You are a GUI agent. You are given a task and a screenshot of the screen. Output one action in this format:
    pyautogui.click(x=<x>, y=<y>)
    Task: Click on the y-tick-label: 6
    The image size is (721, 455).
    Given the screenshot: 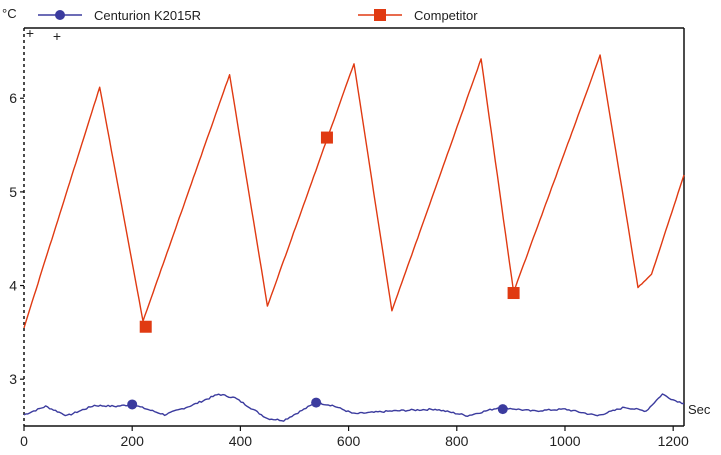 What is the action you would take?
    pyautogui.click(x=13, y=98)
    